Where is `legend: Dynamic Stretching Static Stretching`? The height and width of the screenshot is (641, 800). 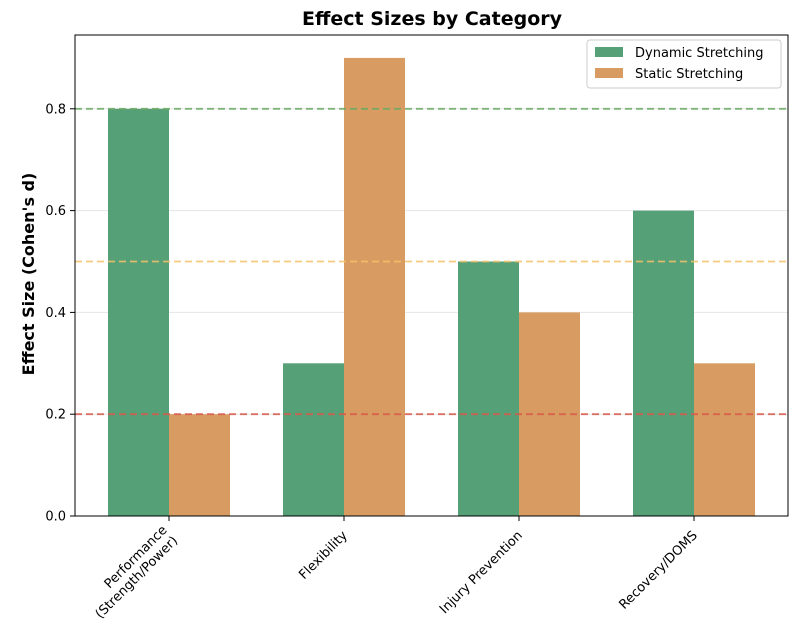 legend: Dynamic Stretching Static Stretching is located at coordinates (684, 64).